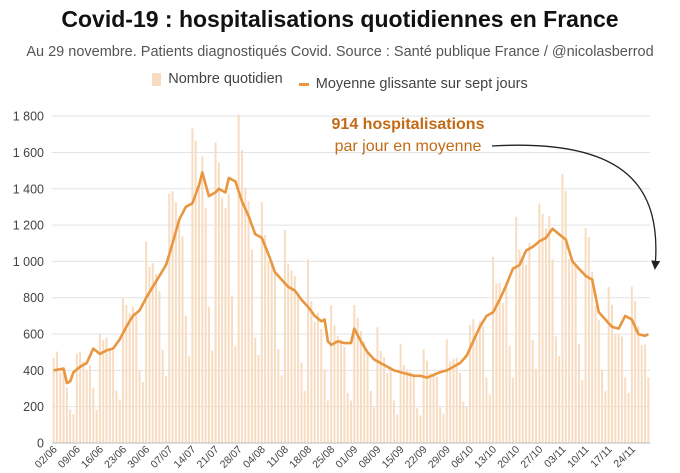 This screenshot has height=473, width=680. Describe the element at coordinates (421, 84) in the screenshot. I see `legend-label-line: Moyenne glissante sur sept jours` at that location.